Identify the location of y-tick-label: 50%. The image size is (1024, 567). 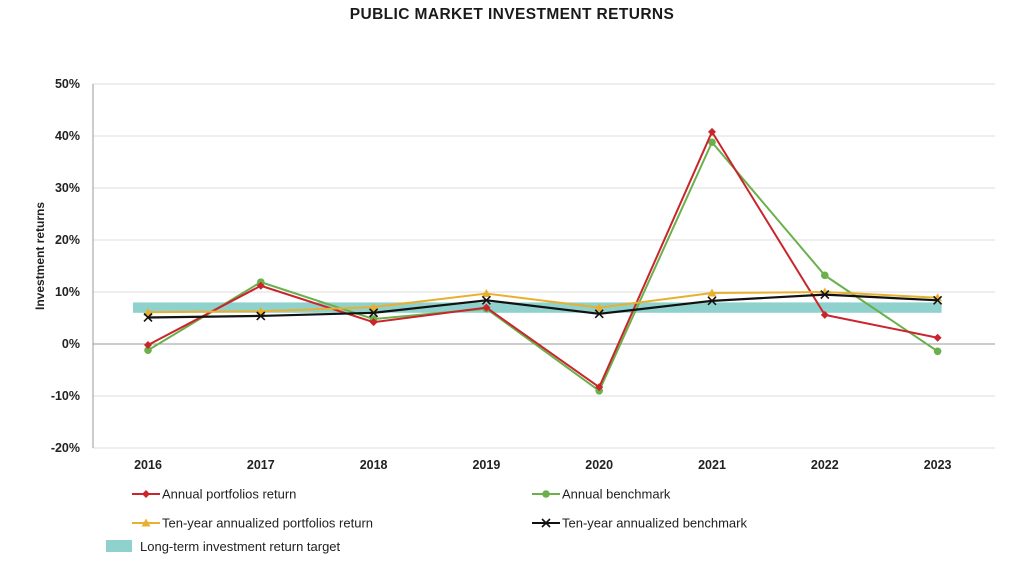
(67, 84).